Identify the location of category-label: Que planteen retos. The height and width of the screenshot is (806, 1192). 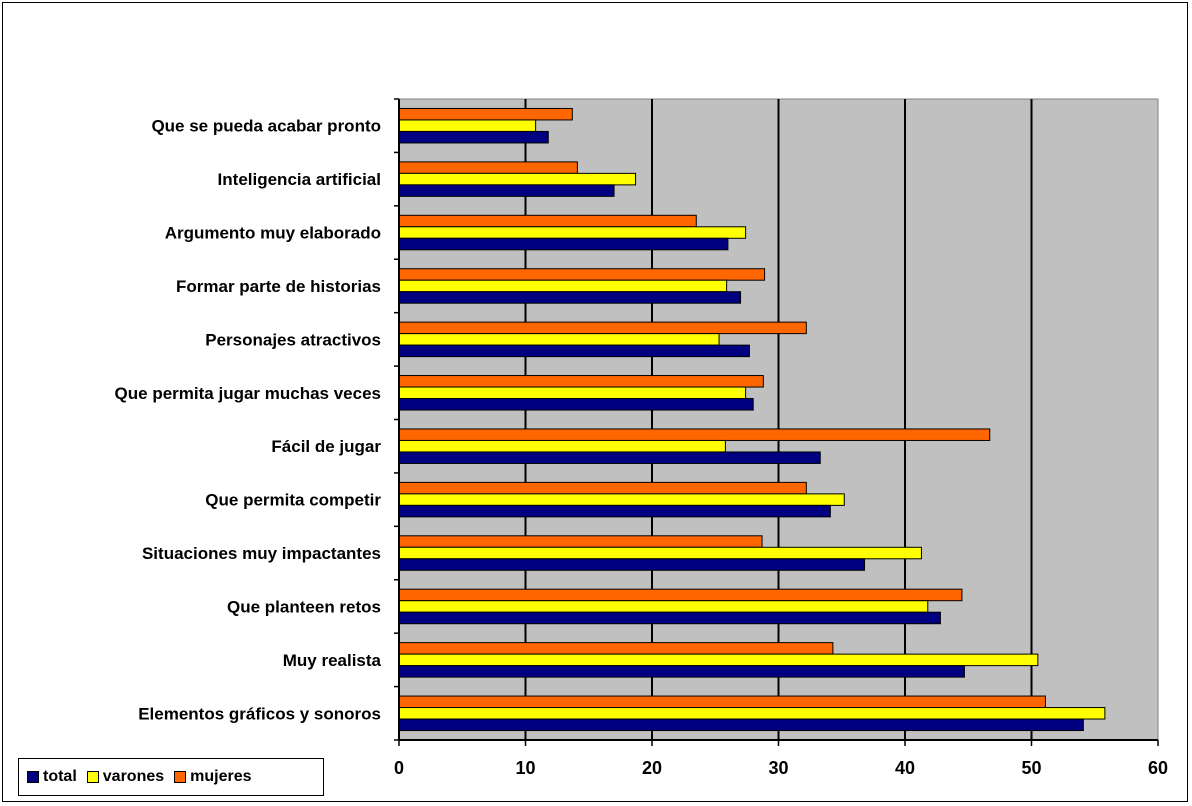
(304, 606).